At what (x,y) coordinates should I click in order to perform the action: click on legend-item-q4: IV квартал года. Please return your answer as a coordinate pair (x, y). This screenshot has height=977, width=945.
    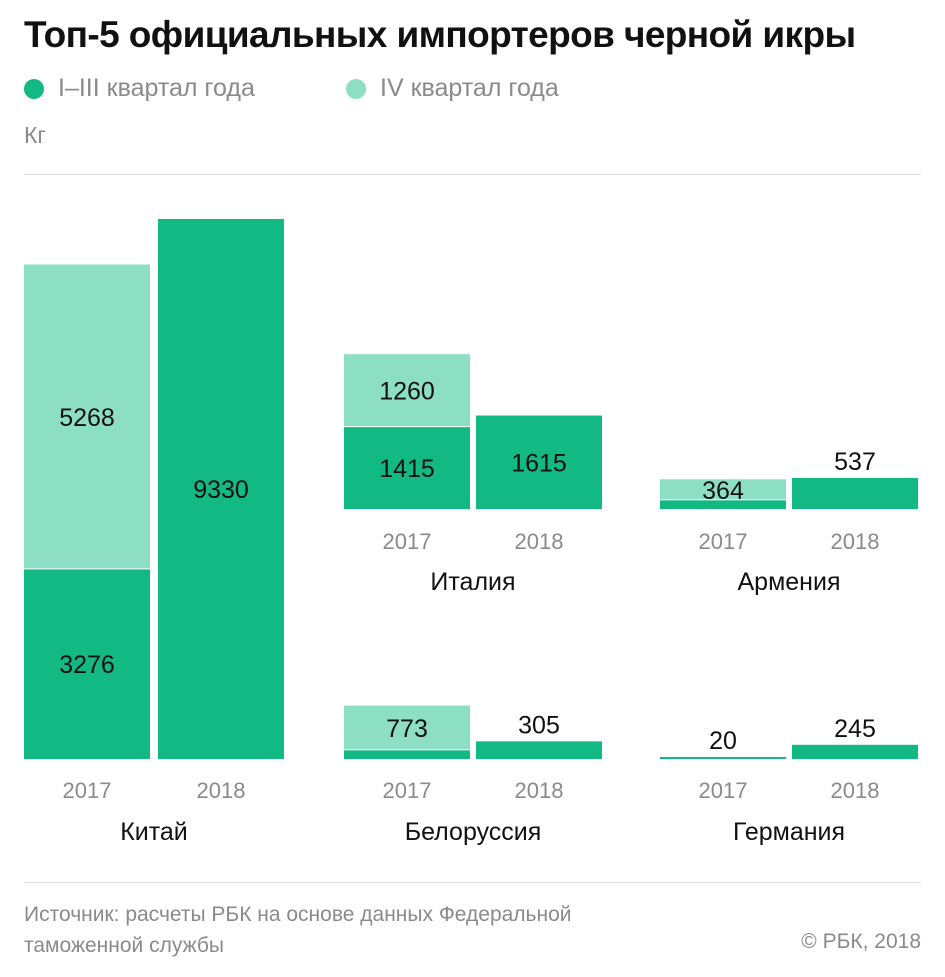
    Looking at the image, I should click on (452, 88).